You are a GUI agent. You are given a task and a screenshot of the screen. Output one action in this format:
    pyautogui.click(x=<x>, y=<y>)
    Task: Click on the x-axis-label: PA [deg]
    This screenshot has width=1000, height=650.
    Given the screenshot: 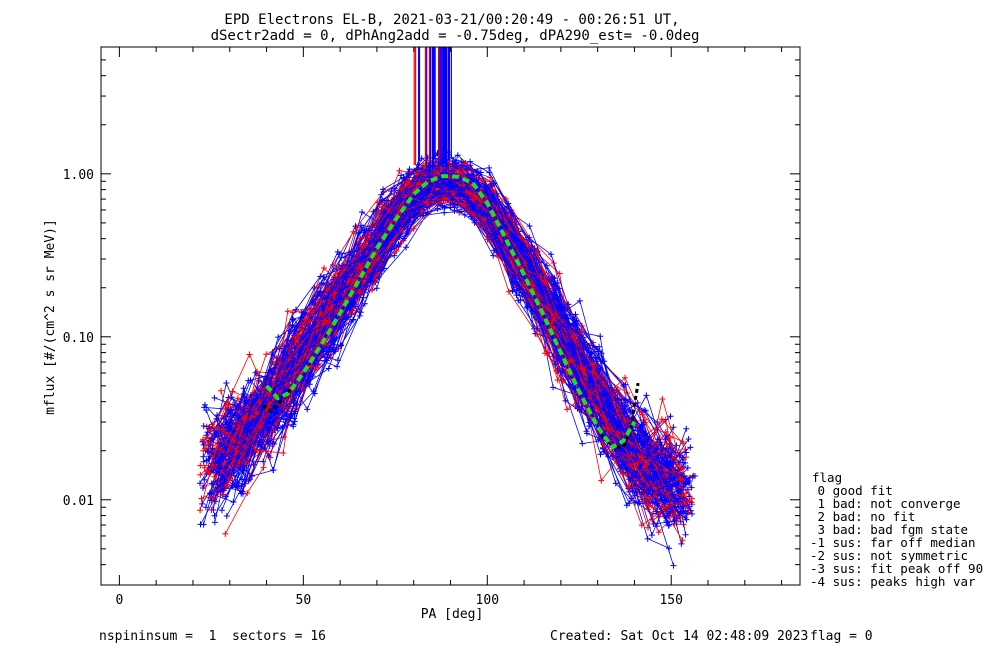 What is the action you would take?
    pyautogui.click(x=452, y=614)
    